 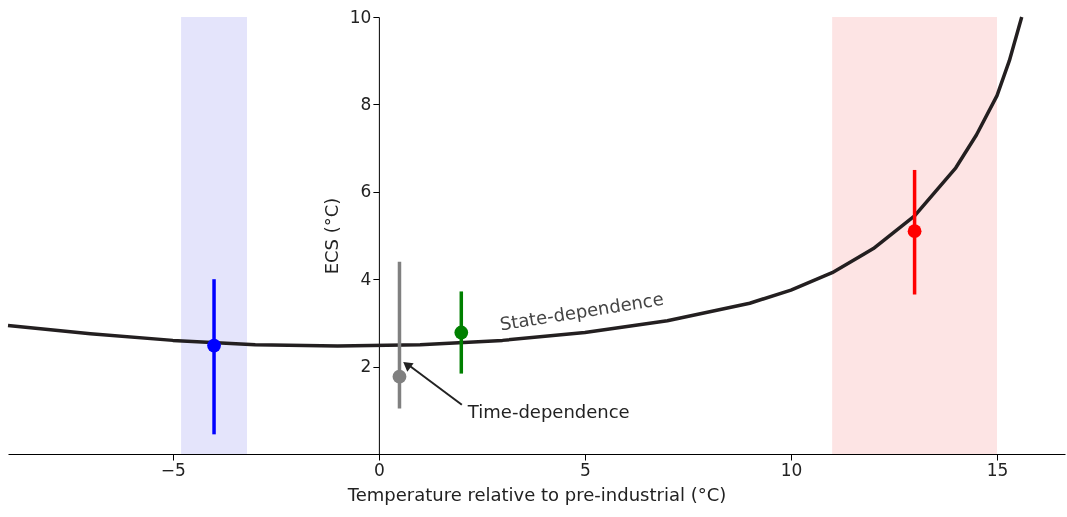 I want to click on y-tick-label: 6, so click(x=366, y=191).